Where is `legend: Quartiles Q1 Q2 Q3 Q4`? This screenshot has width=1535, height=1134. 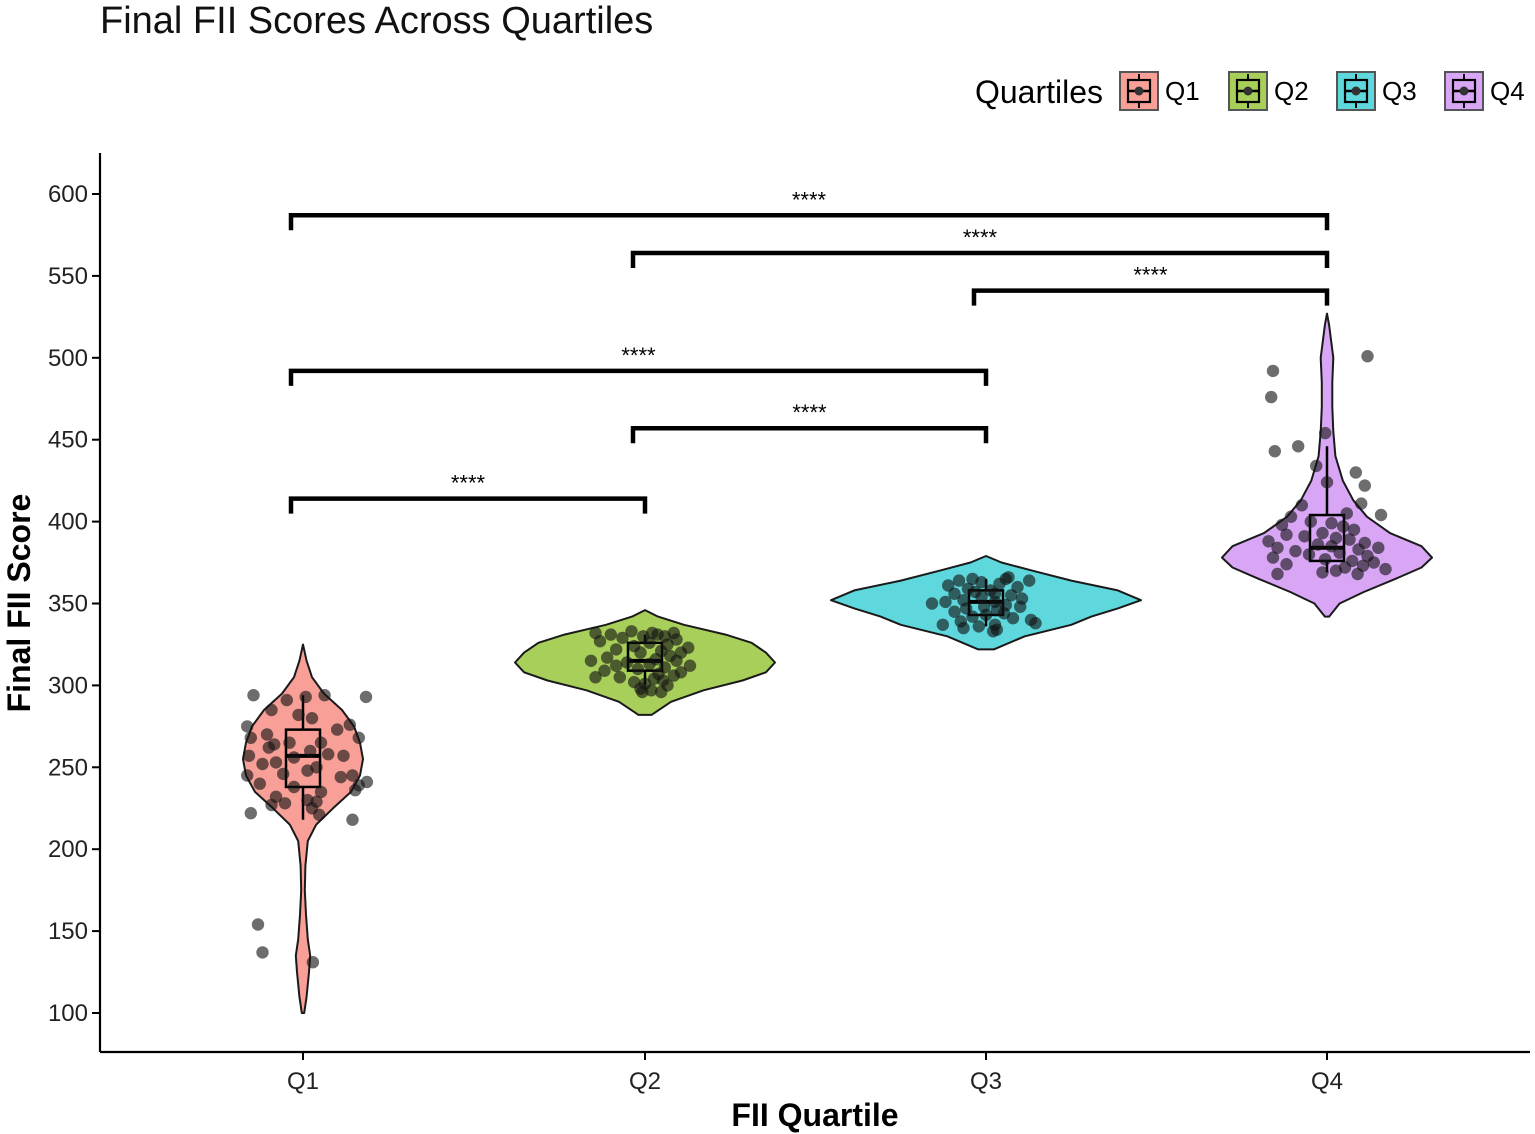 legend: Quartiles Q1 Q2 Q3 Q4 is located at coordinates (1250, 91).